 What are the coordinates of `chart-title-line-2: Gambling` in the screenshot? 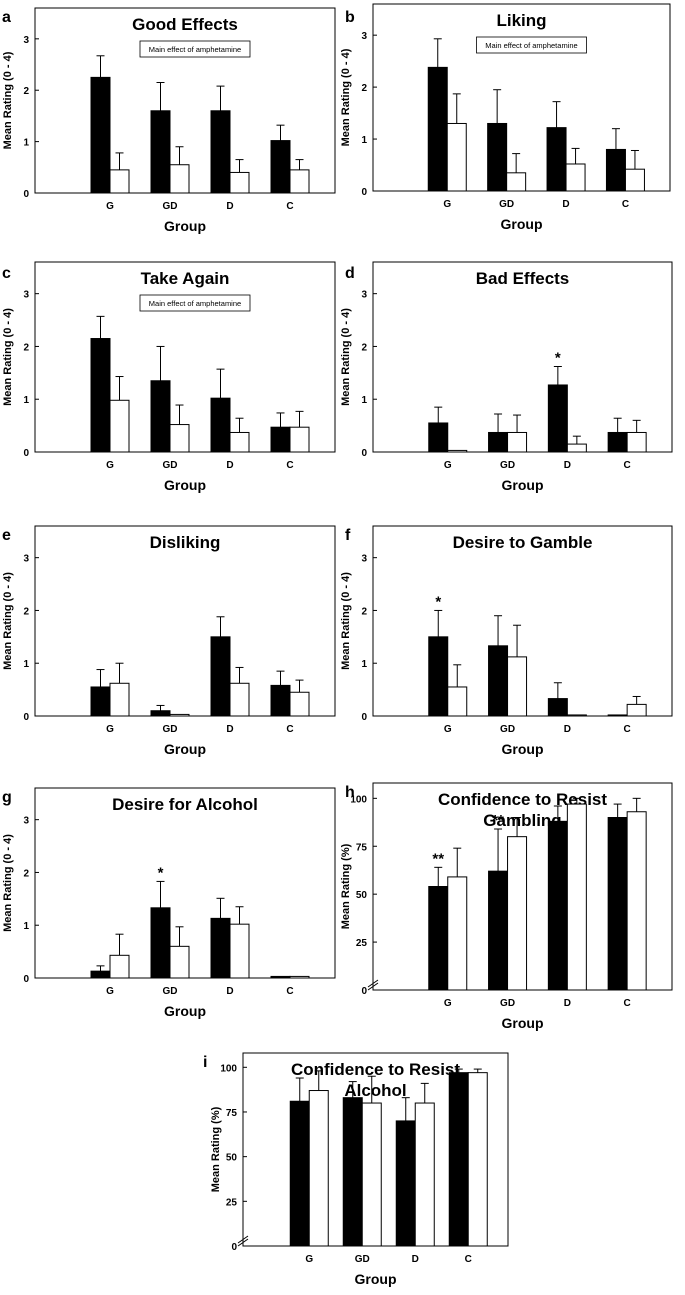 It's located at (522, 820).